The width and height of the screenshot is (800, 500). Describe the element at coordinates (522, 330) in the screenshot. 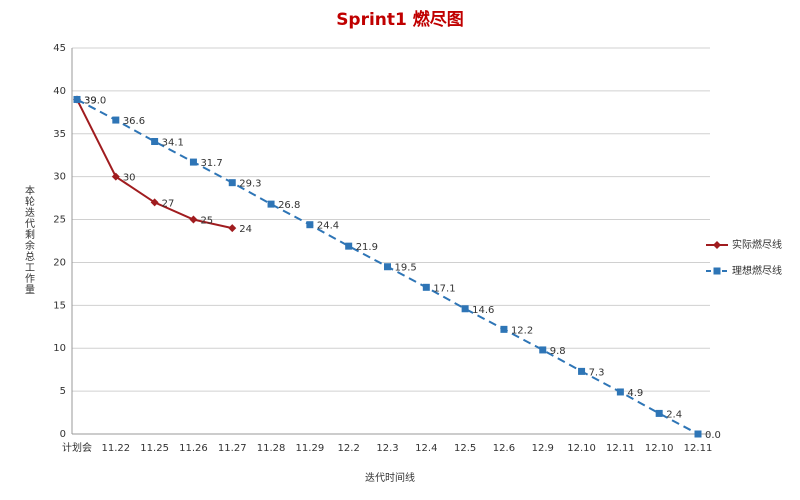

I see `data-label: 12.2` at that location.